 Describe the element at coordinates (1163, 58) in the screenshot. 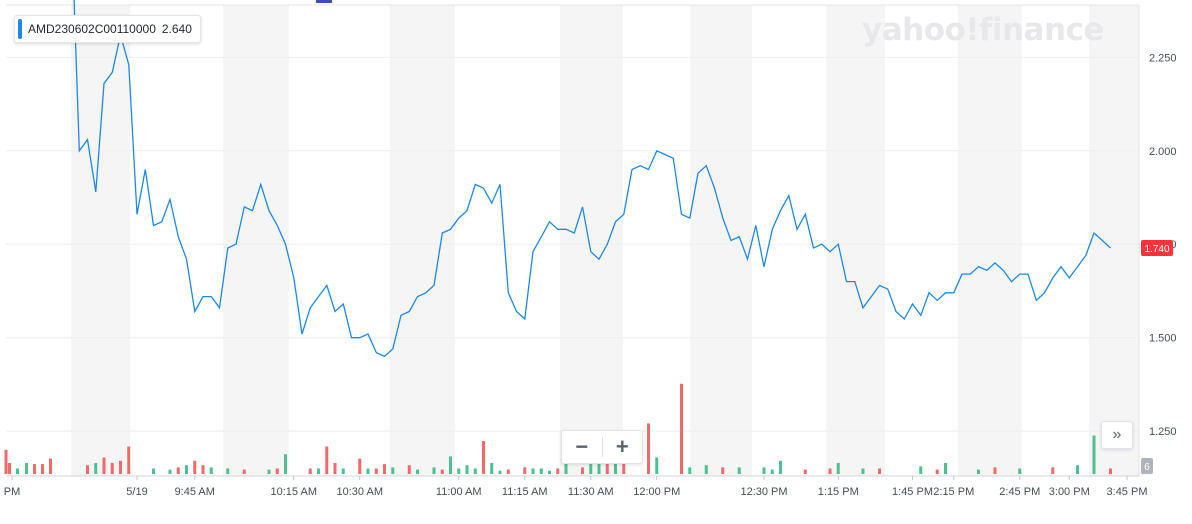

I see `y-tick-label: 2.250` at that location.